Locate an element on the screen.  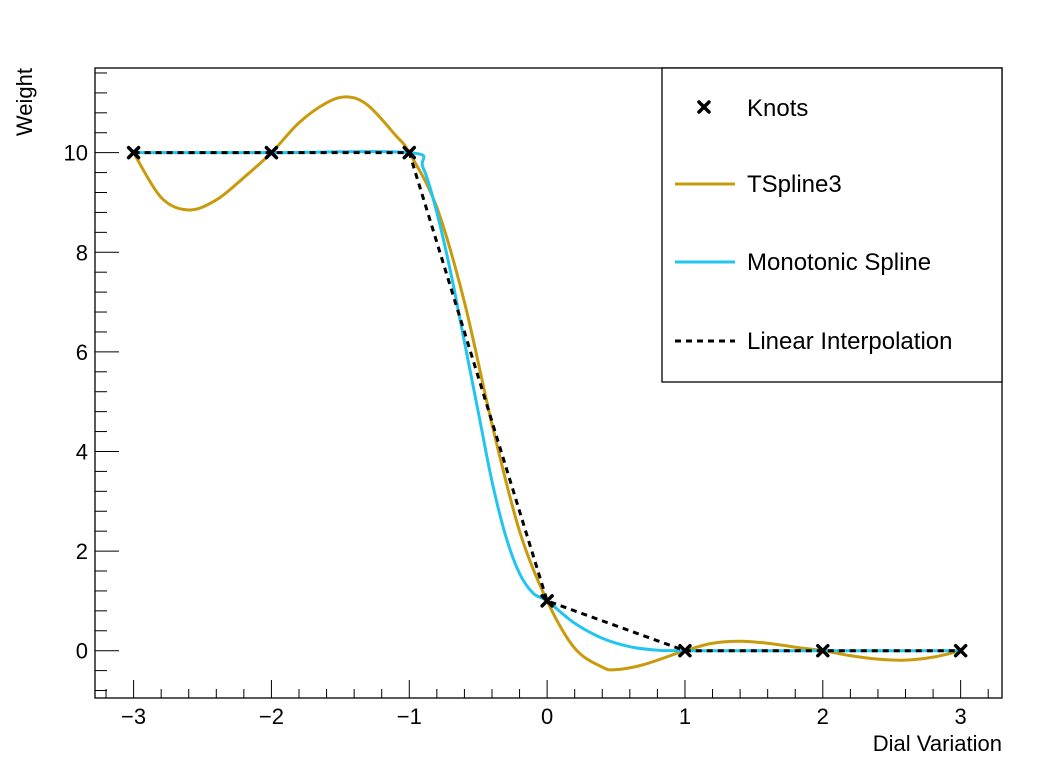
legend-box is located at coordinates (832, 225).